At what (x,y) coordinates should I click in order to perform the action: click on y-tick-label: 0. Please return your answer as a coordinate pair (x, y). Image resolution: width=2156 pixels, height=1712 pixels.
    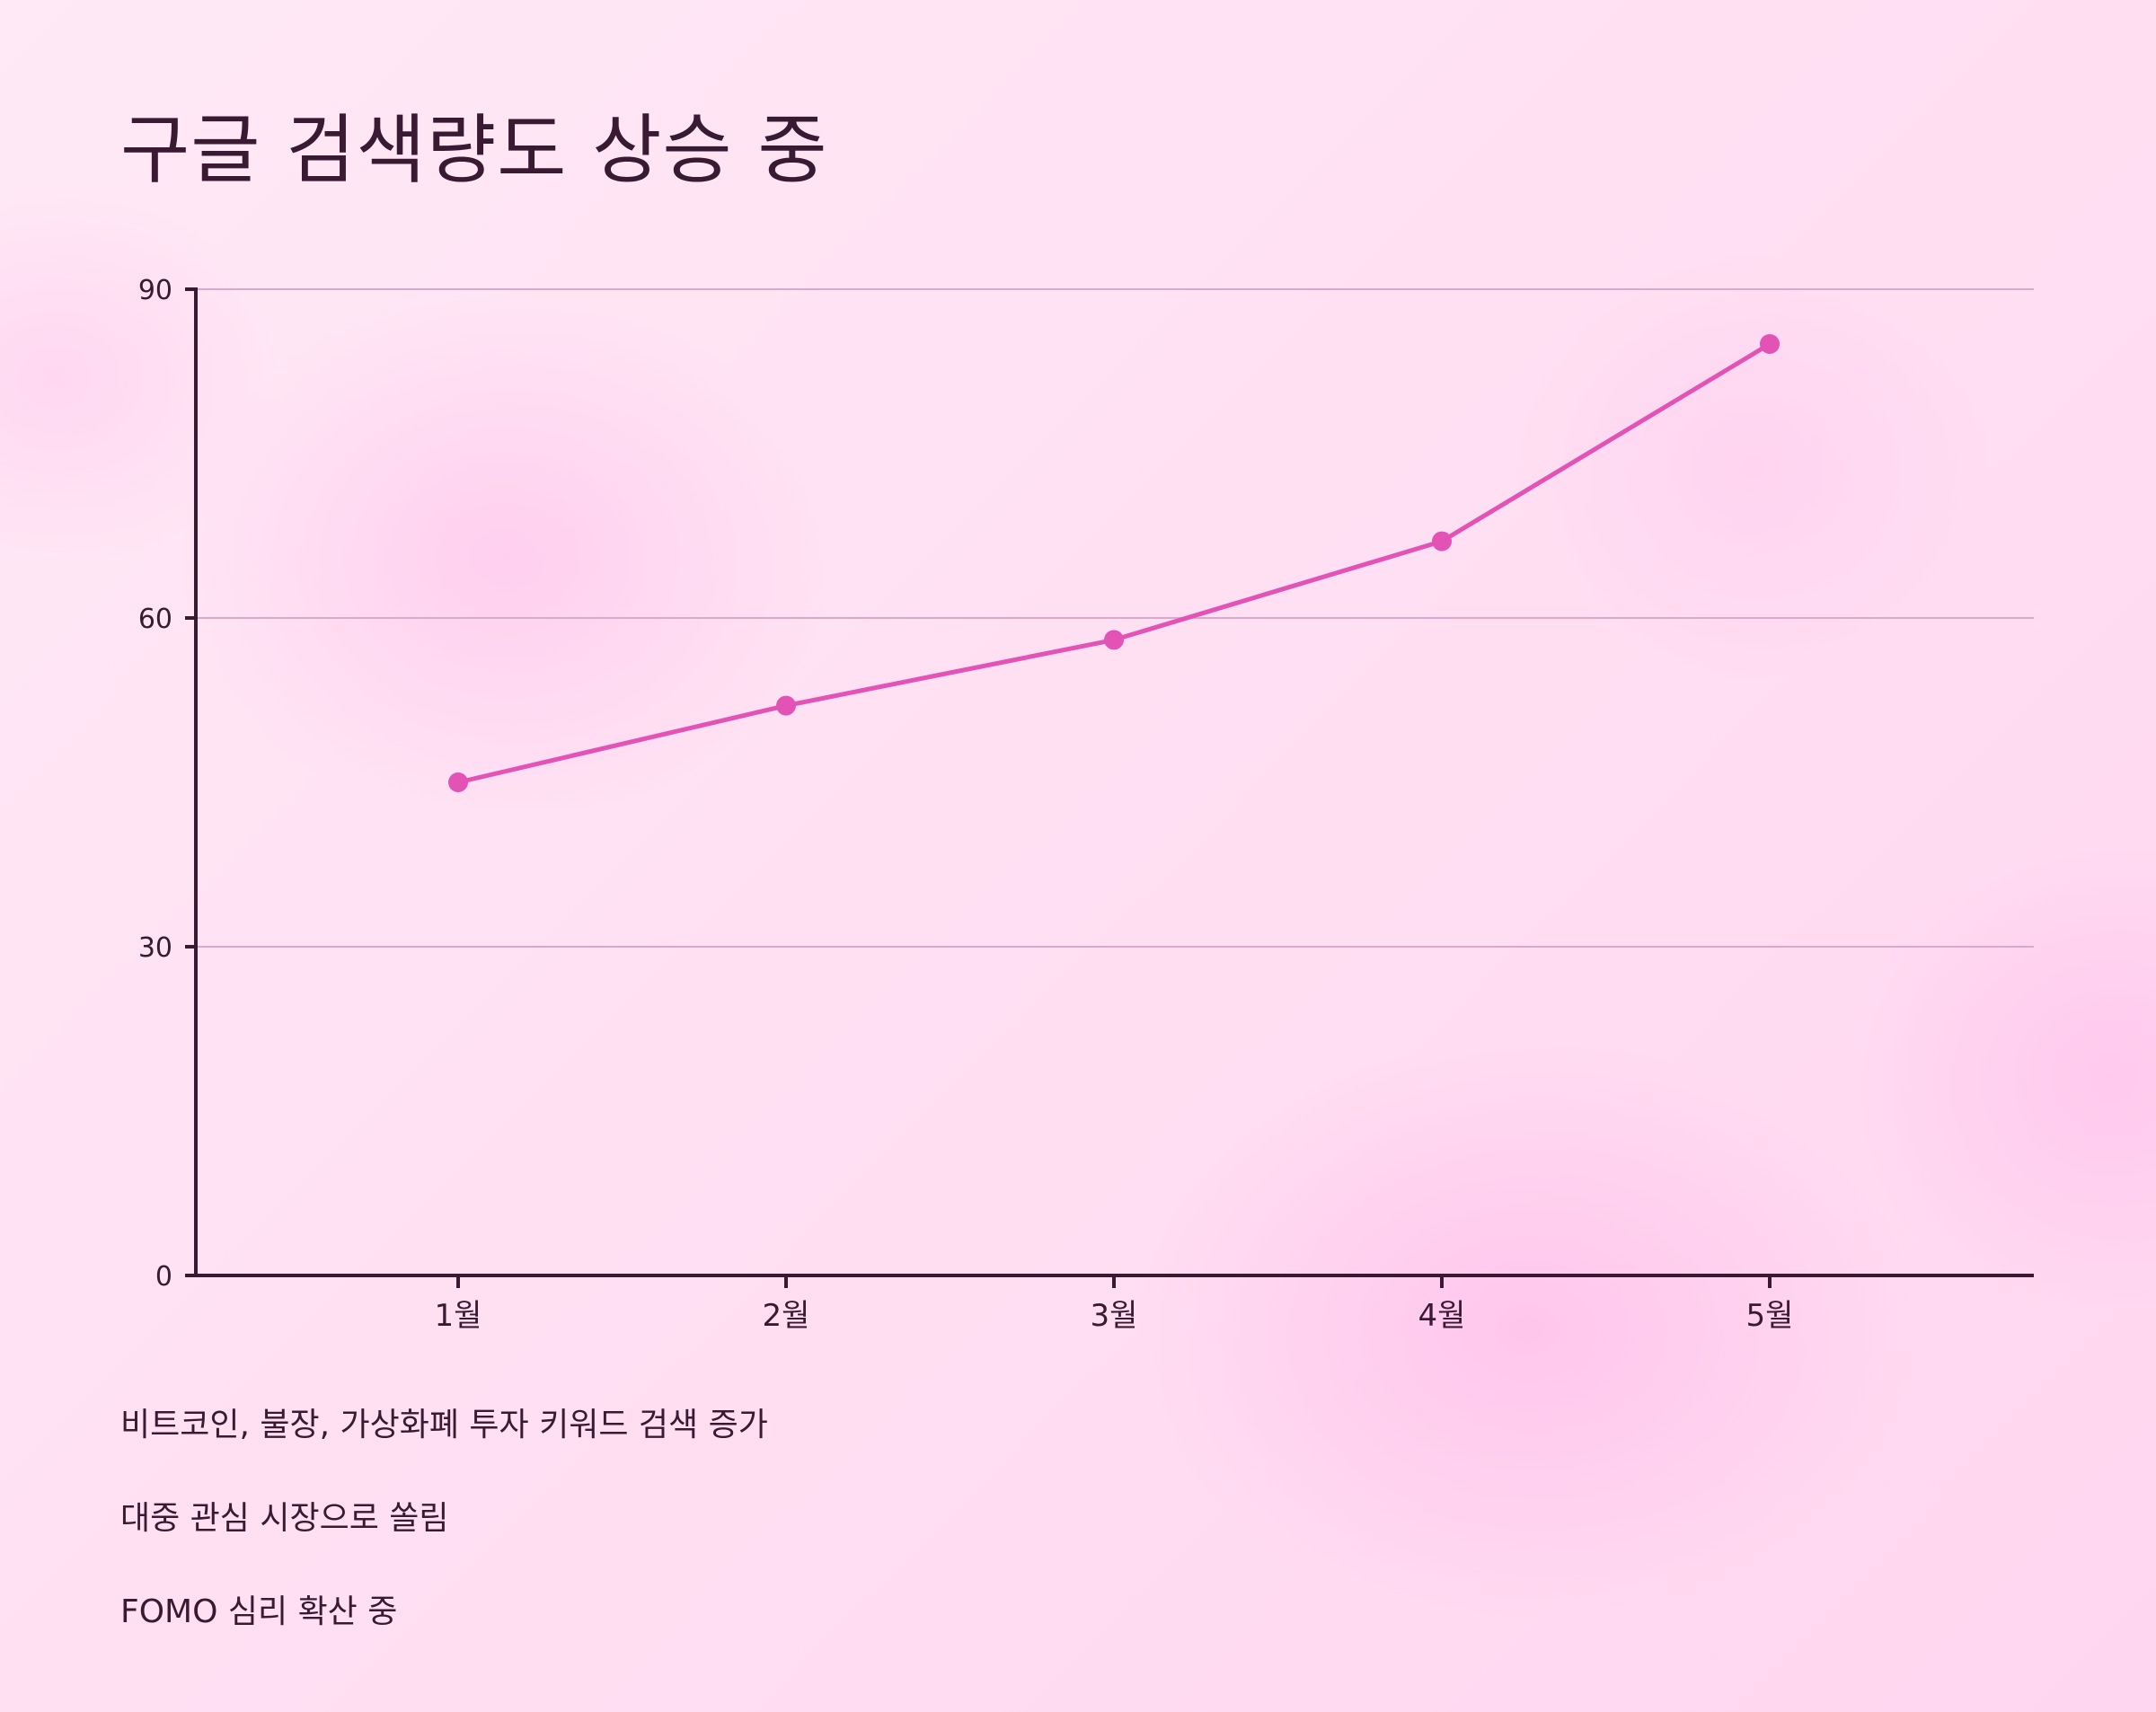
    Looking at the image, I should click on (164, 1277).